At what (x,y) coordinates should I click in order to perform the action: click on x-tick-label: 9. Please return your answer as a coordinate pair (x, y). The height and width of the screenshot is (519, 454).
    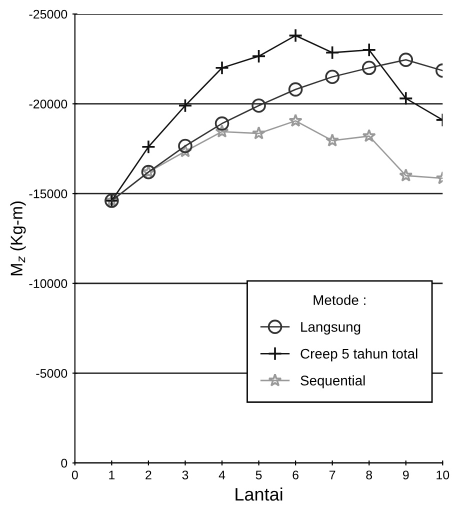
    Looking at the image, I should click on (405, 475).